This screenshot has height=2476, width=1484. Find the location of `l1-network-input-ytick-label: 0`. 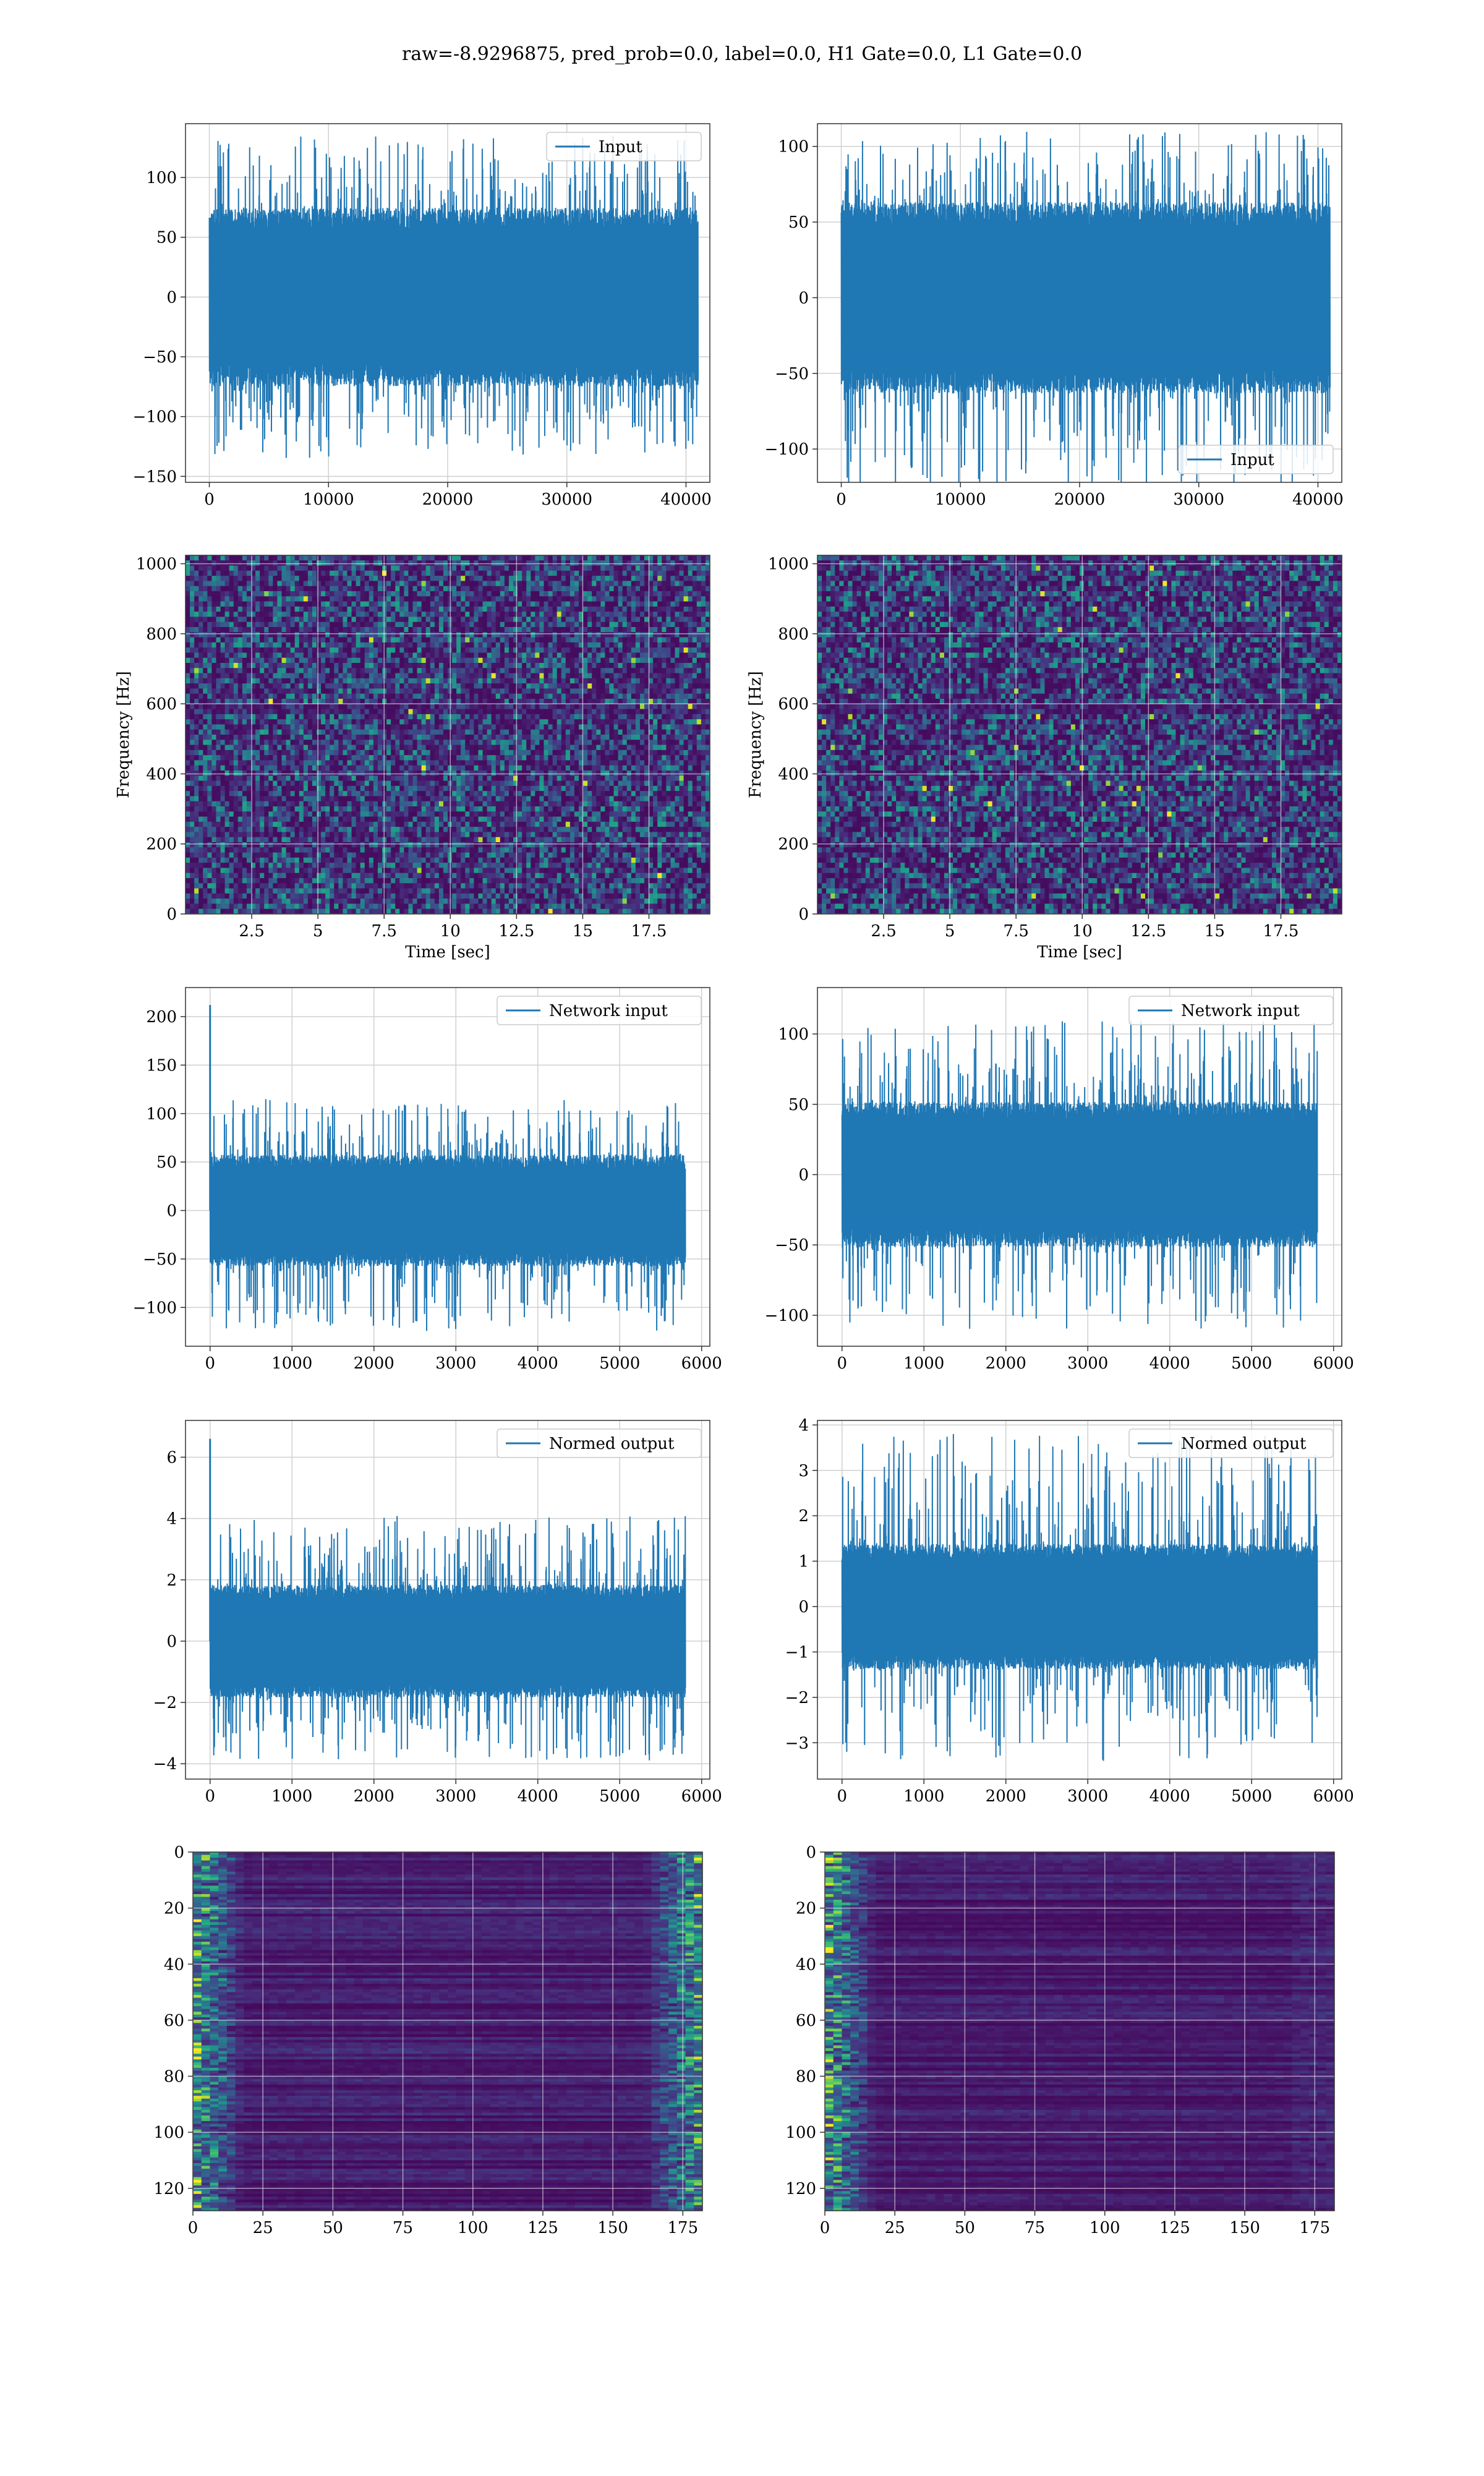

l1-network-input-ytick-label: 0 is located at coordinates (803, 1175).